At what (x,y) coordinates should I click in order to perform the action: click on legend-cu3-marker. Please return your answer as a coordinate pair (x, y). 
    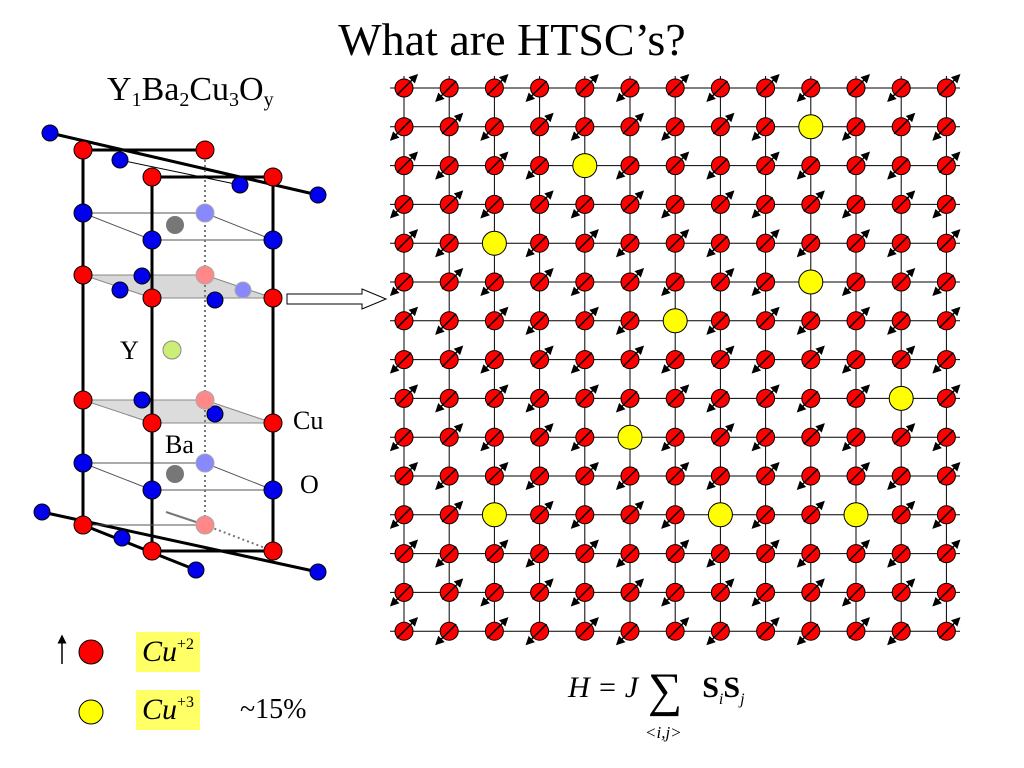
    Looking at the image, I should click on (91, 712).